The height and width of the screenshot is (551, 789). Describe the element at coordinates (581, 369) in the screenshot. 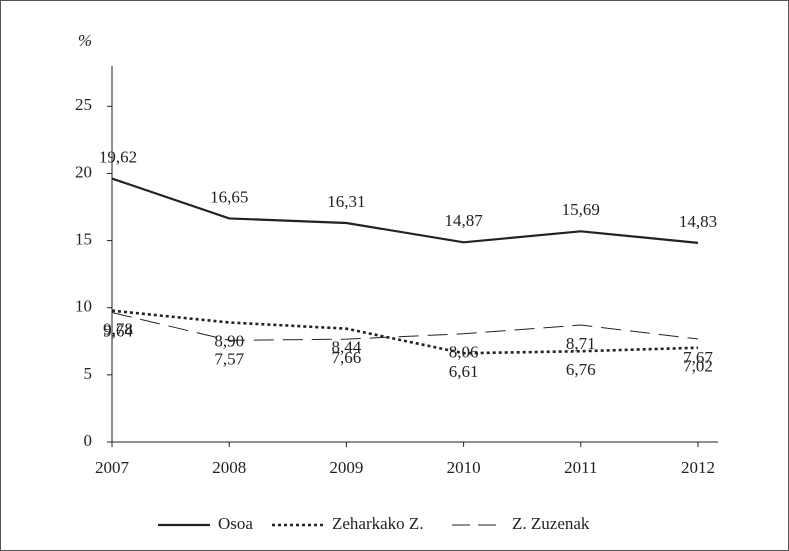

I see `data-label: 6,76` at that location.